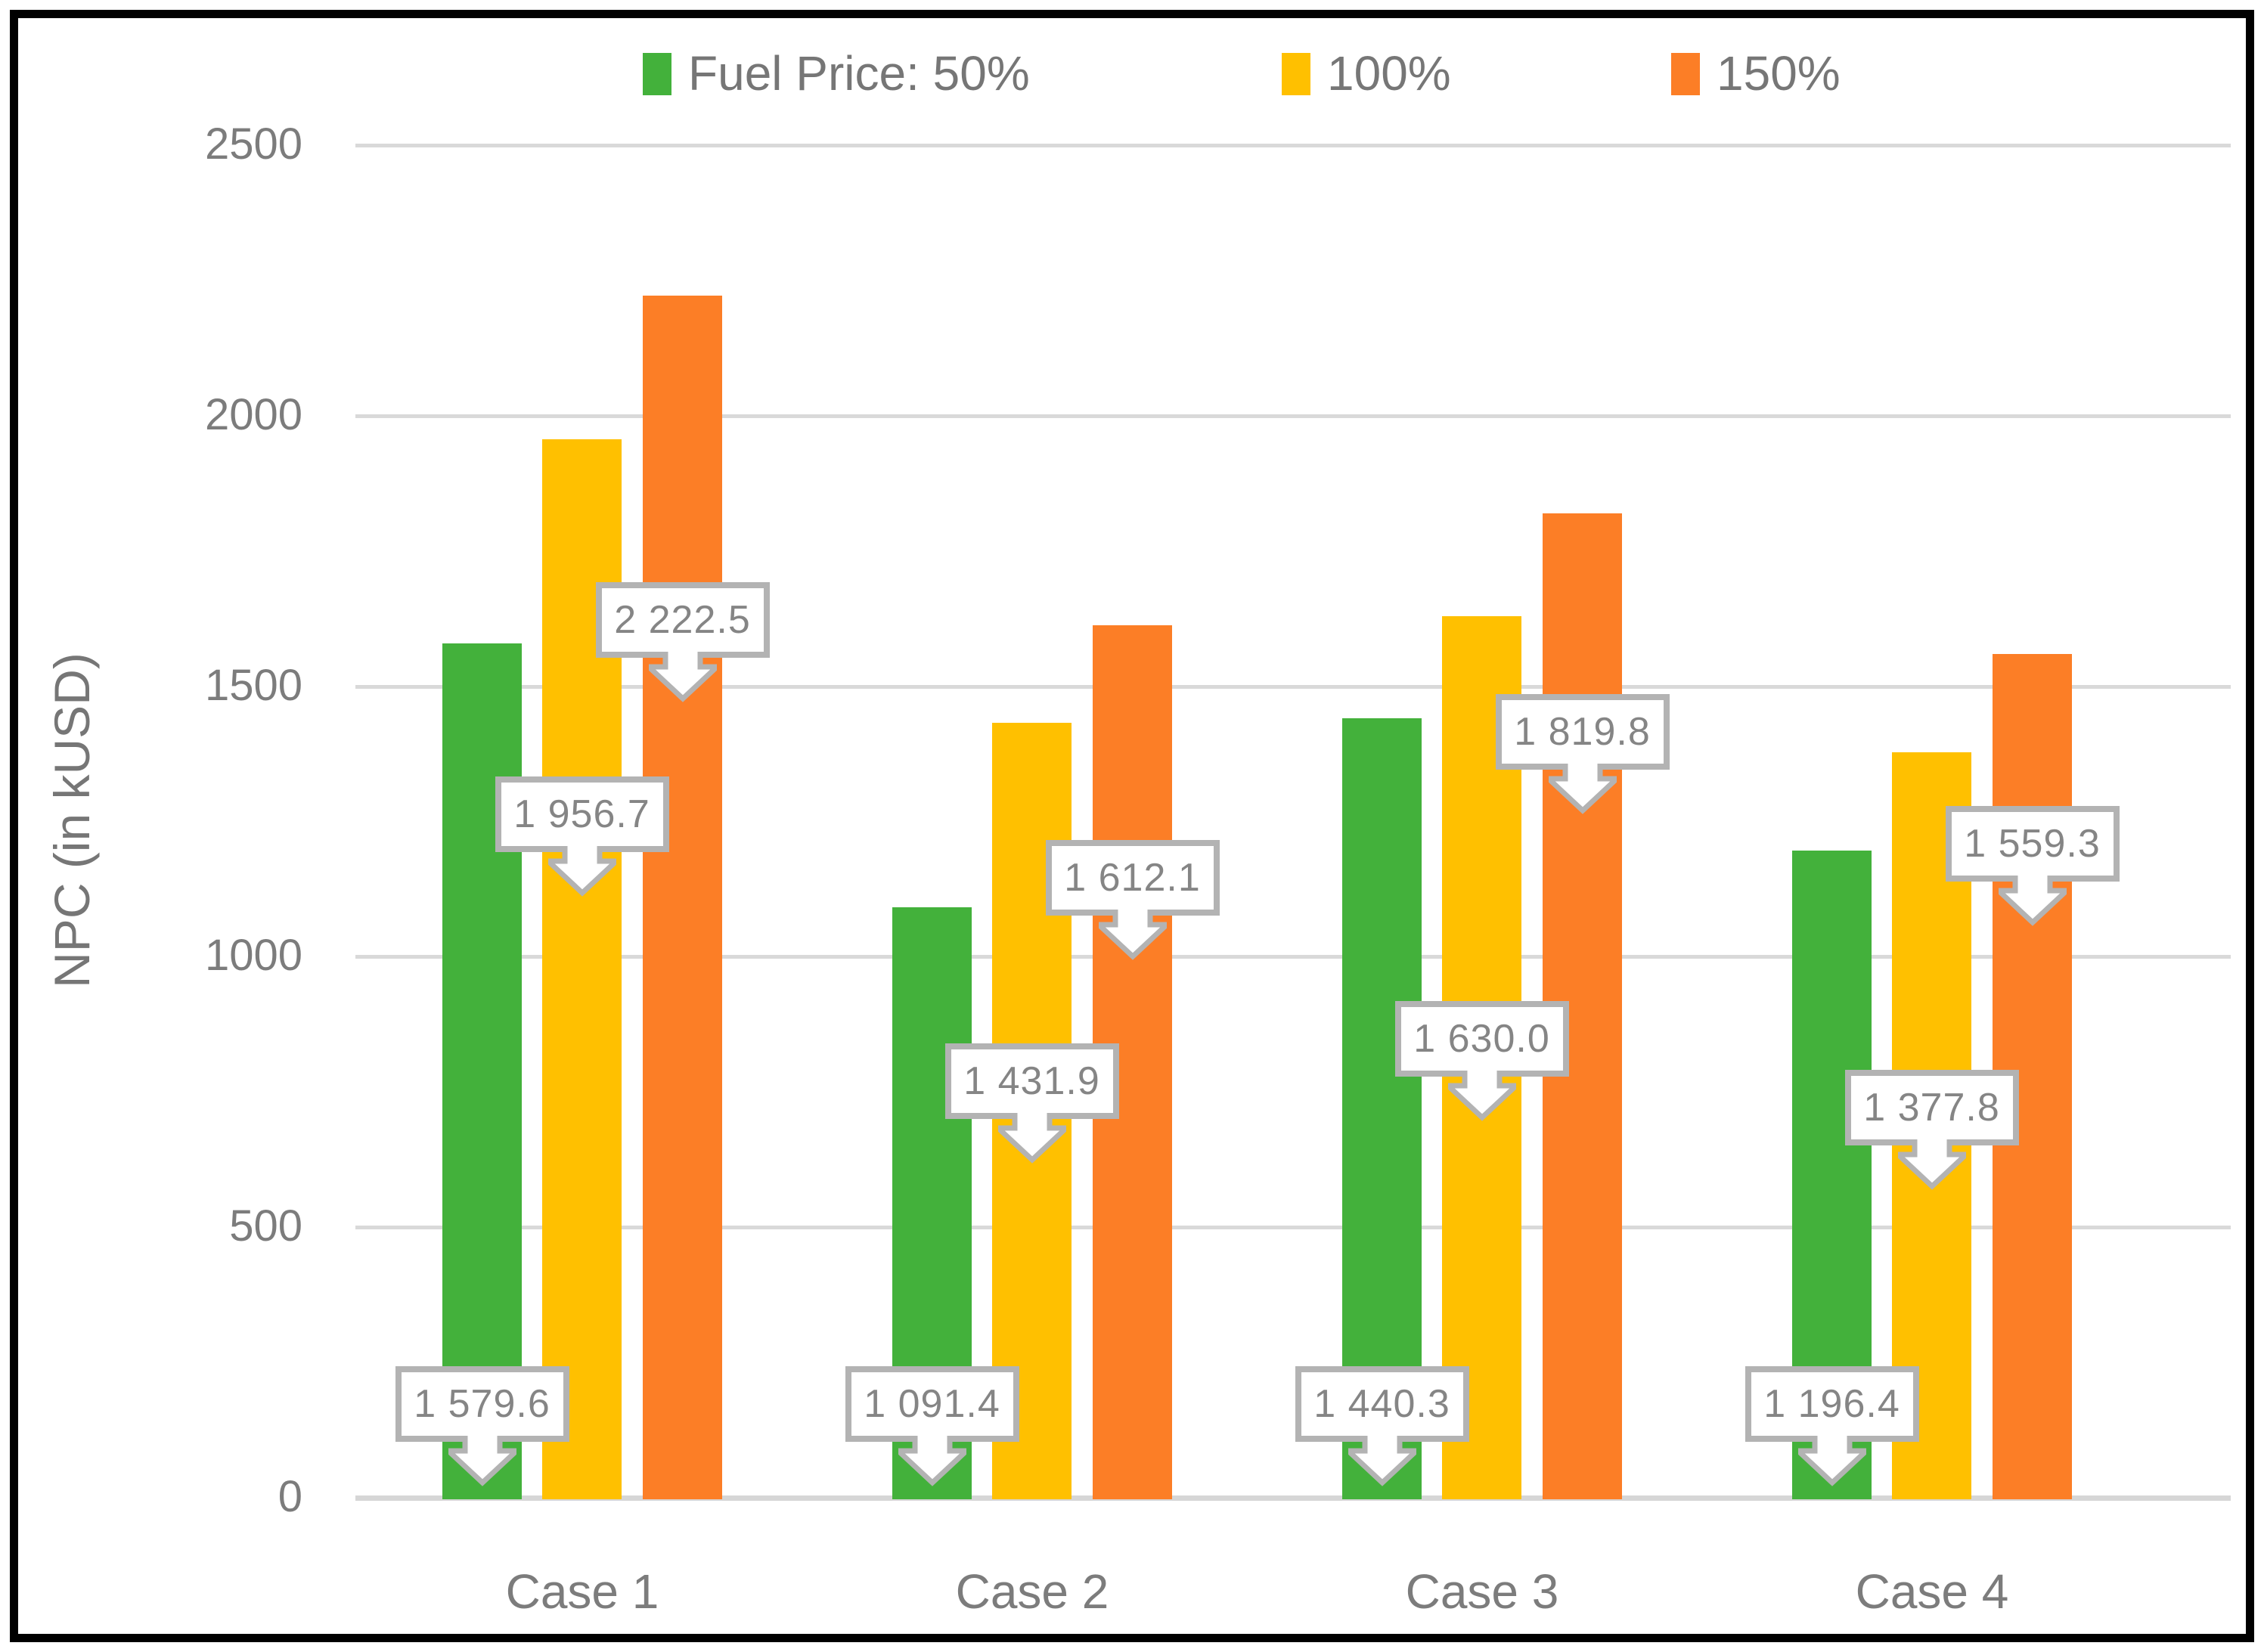 Image resolution: width=2264 pixels, height=1652 pixels. Describe the element at coordinates (253, 414) in the screenshot. I see `y-axis-tick-label: 2000` at that location.